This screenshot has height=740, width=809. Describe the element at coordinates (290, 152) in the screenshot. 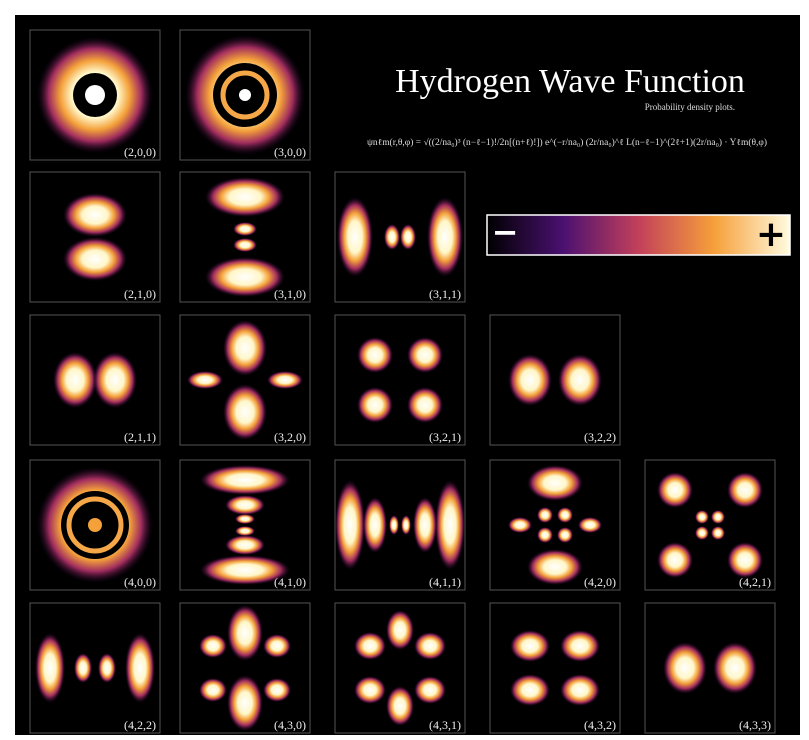

I see `tile-label: (3,0,0)` at that location.